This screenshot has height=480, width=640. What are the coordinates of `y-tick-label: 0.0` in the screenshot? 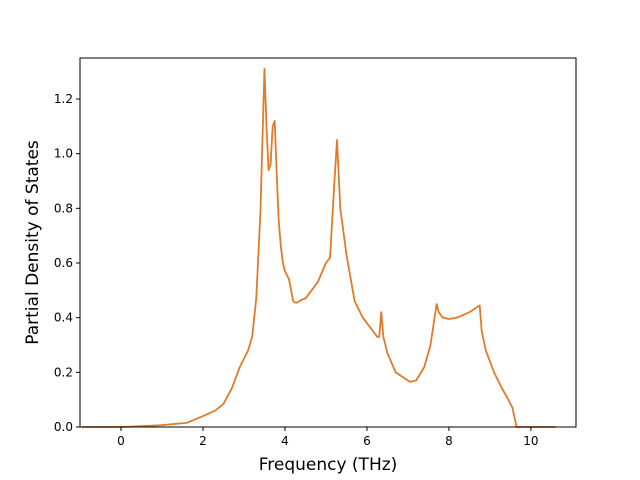 It's located at (63, 427).